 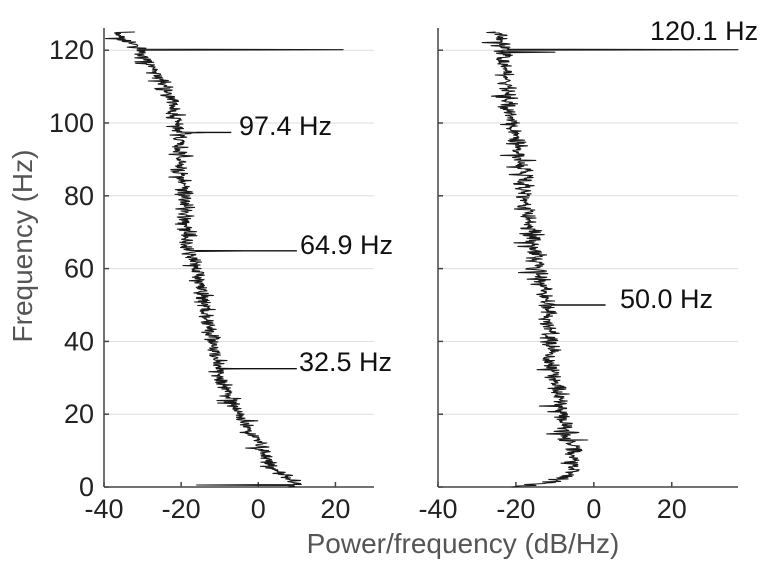 What do you see at coordinates (258, 509) in the screenshot?
I see `left-x-tick-label-0: 0` at bounding box center [258, 509].